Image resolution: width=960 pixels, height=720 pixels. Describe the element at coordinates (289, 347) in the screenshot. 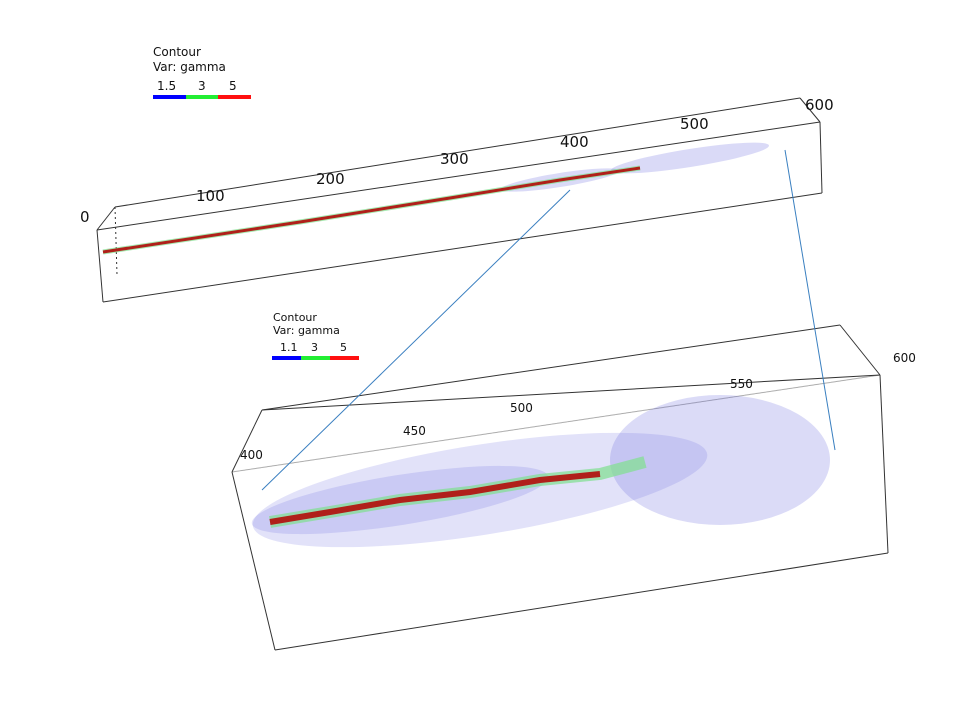

I see `legend-label: 1.1` at that location.